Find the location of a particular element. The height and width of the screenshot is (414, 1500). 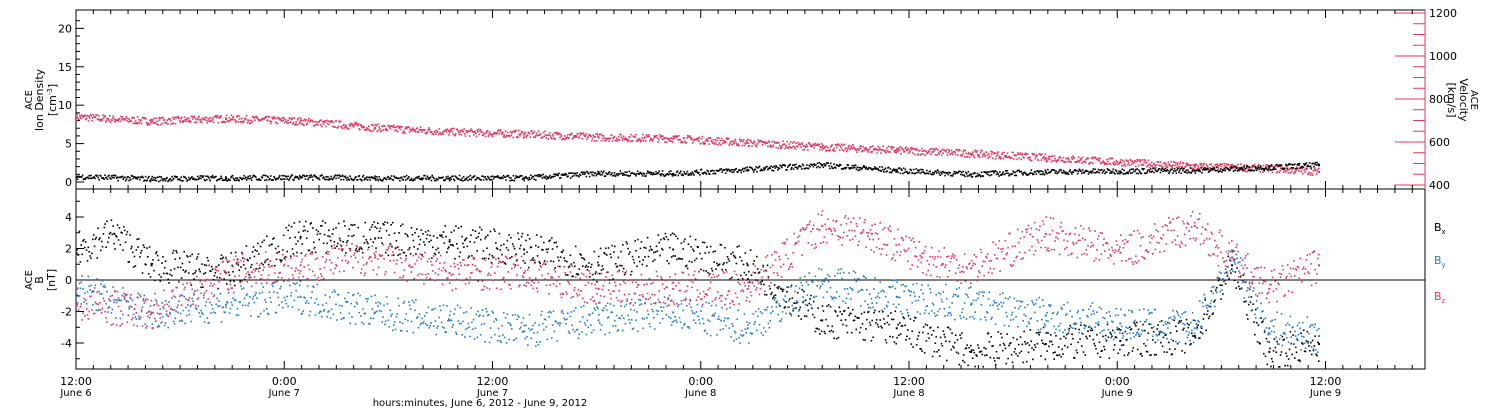

density-series is located at coordinates (698, 172).